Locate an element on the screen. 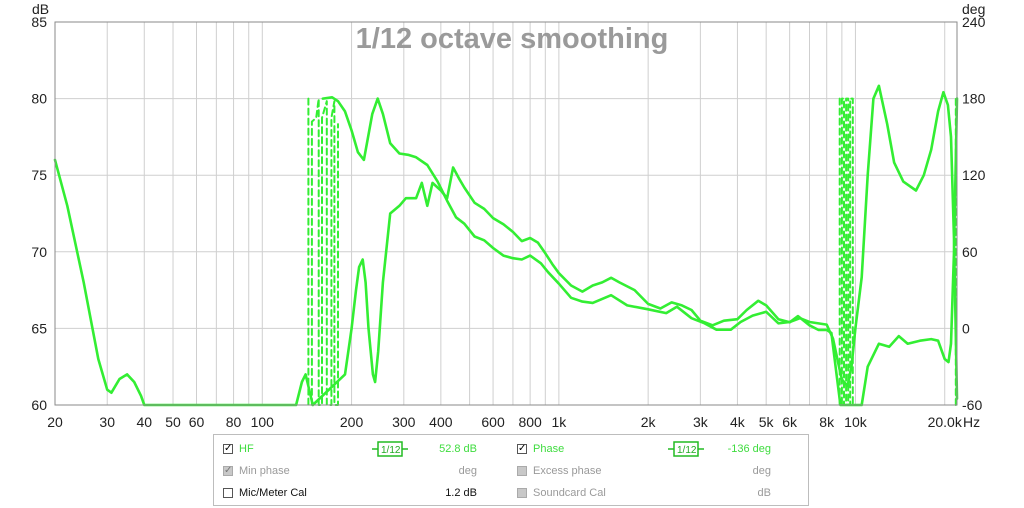 Image resolution: width=1024 pixels, height=508 pixels. x-tick-label: 100 is located at coordinates (263, 422).